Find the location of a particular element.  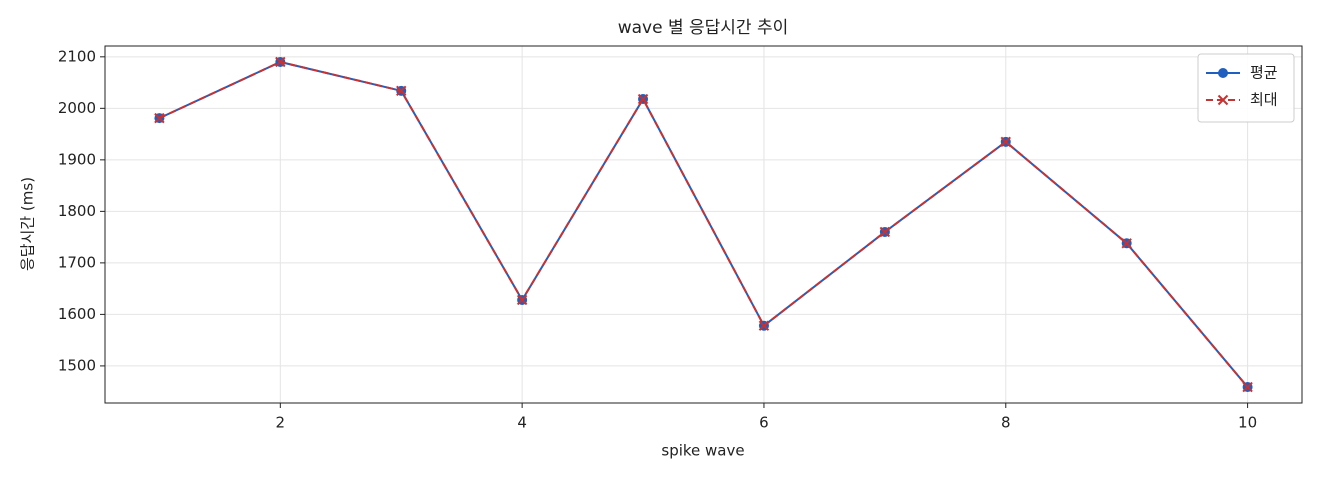

y-tick-label: 1900 is located at coordinates (77, 159).